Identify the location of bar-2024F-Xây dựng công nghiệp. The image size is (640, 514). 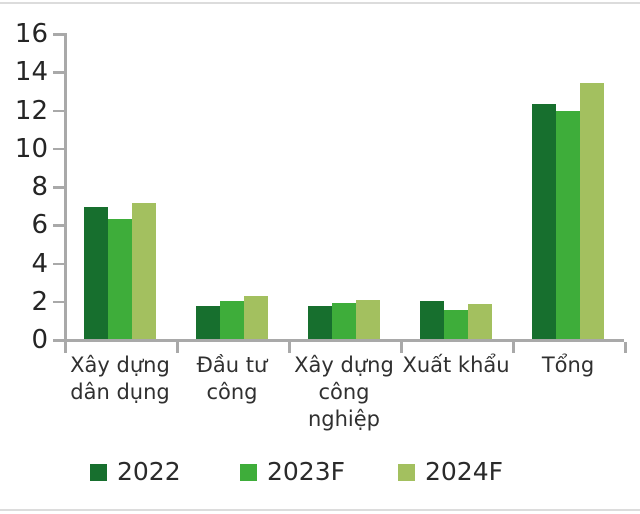
(368, 319).